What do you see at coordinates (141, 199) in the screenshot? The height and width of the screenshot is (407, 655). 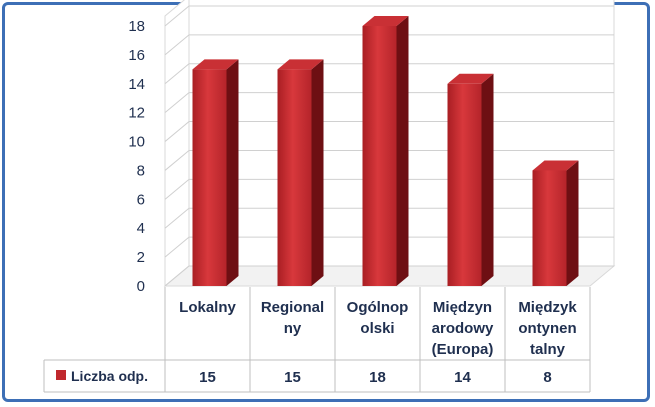 I see `y-tick-label: 6` at bounding box center [141, 199].